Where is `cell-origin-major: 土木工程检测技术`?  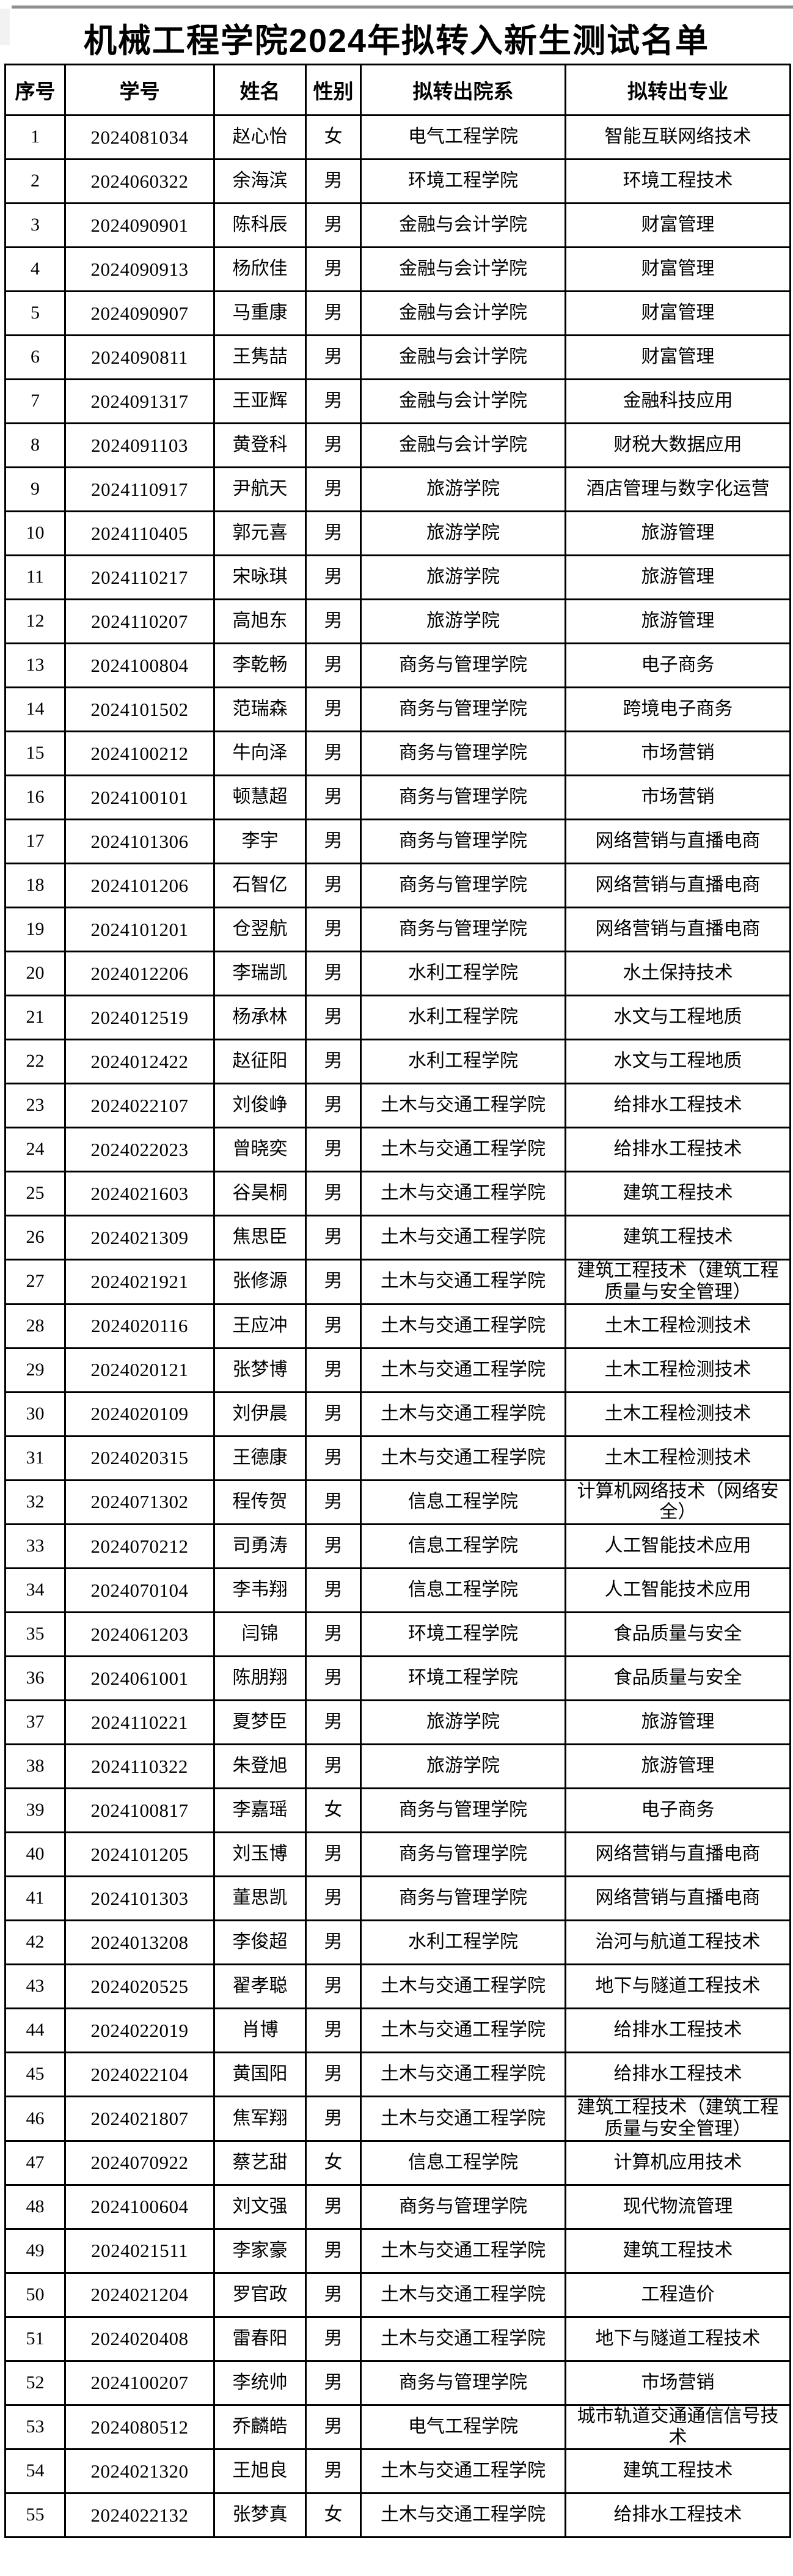 cell-origin-major: 土木工程检测技术 is located at coordinates (678, 1370).